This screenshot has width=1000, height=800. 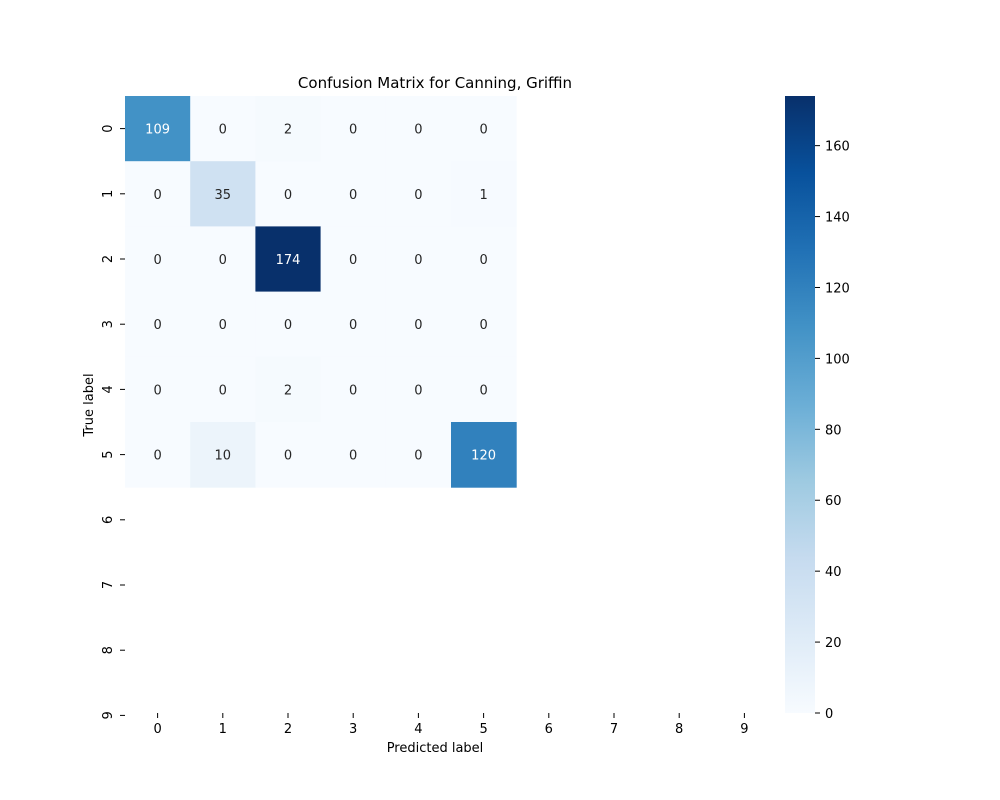 I want to click on cell-value-label: 10, so click(x=223, y=456).